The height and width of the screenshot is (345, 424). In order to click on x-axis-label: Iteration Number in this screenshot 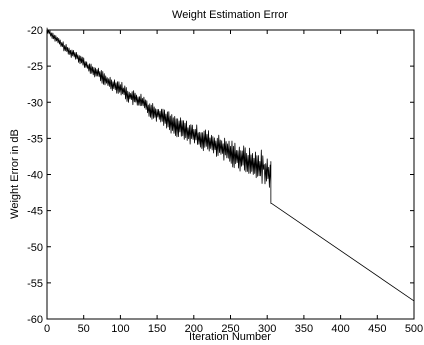, I will do `click(230, 337)`.